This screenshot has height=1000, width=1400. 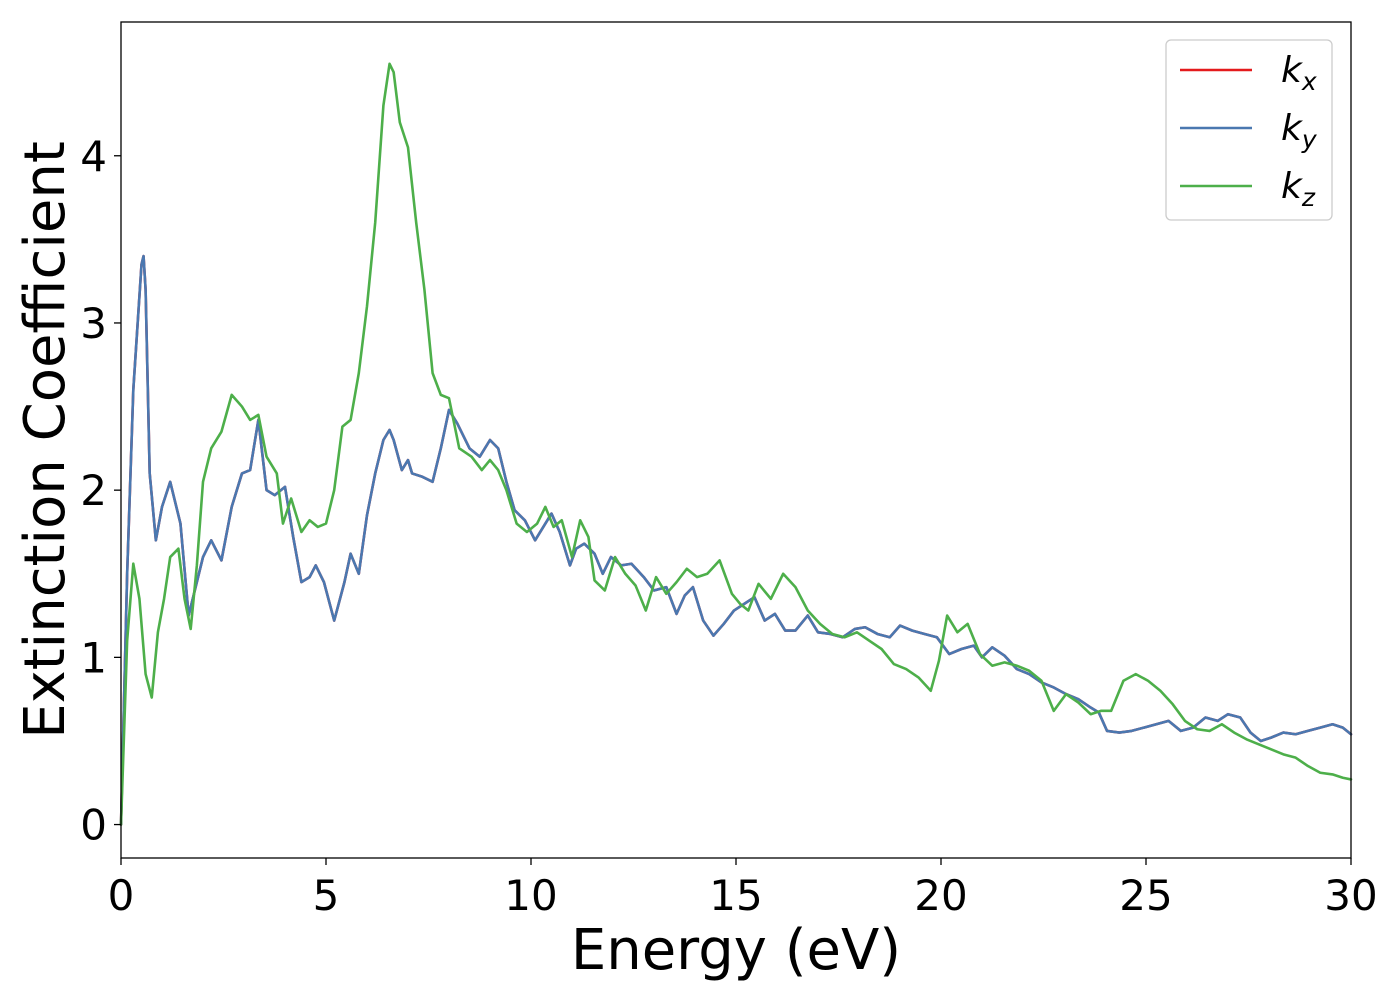 I want to click on x-tick-label: 0, so click(x=121, y=895).